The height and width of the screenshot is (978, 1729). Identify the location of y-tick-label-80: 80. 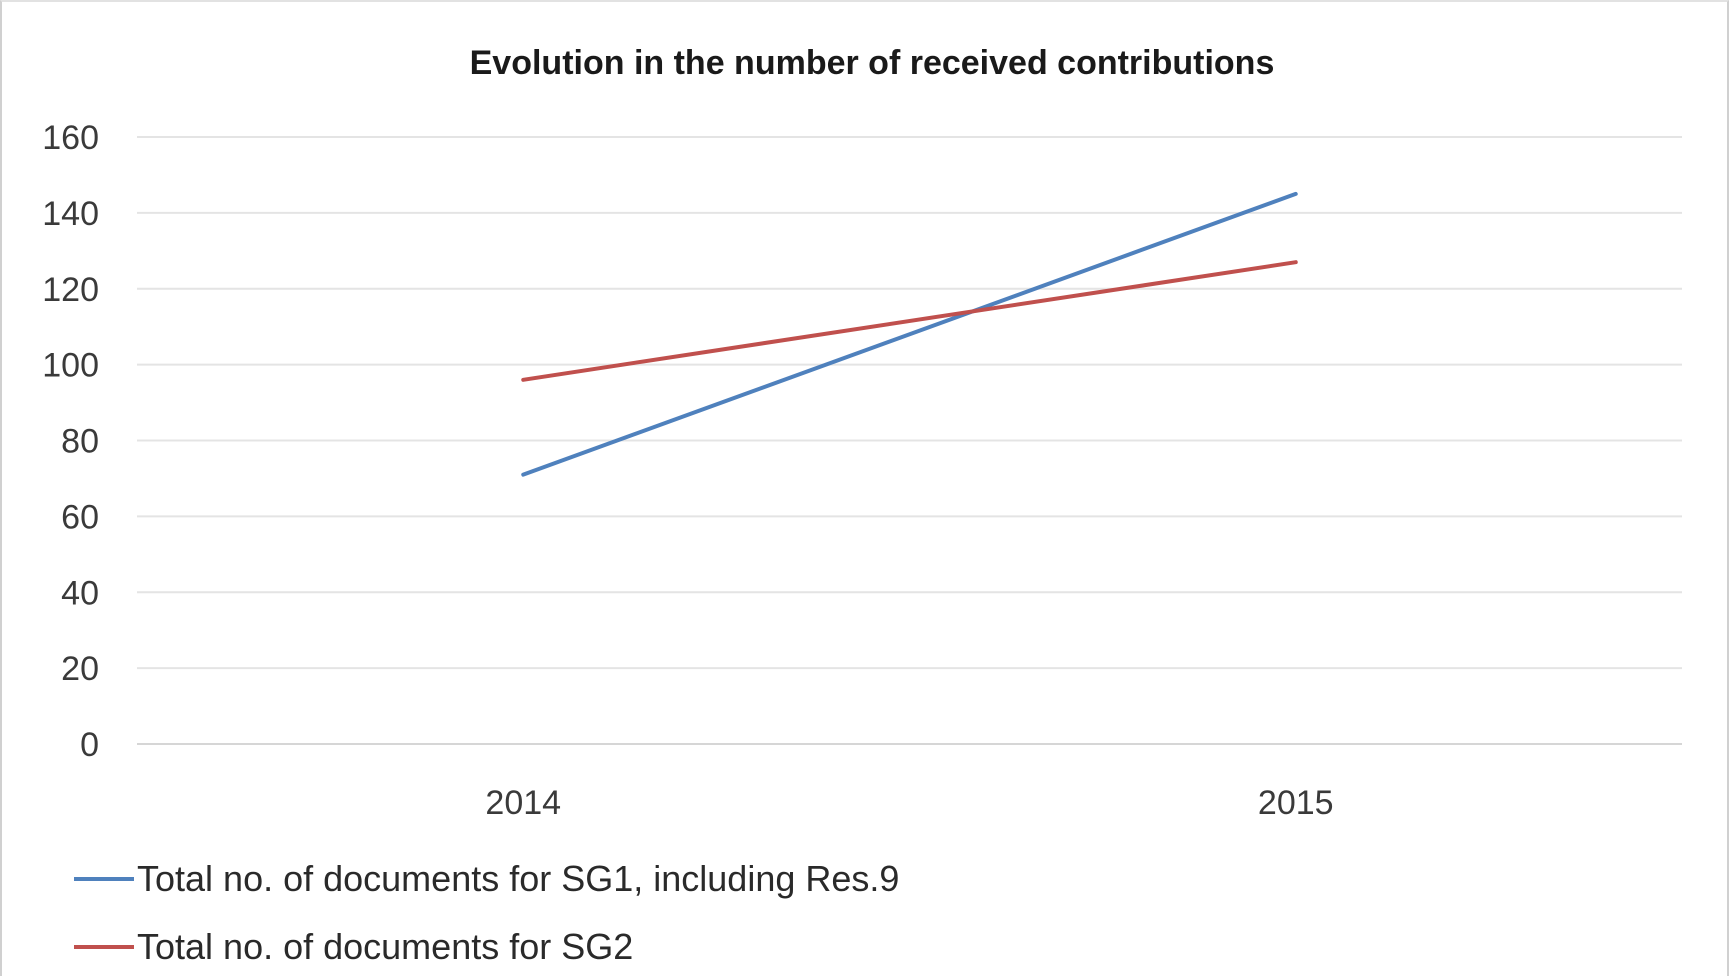
(80, 442).